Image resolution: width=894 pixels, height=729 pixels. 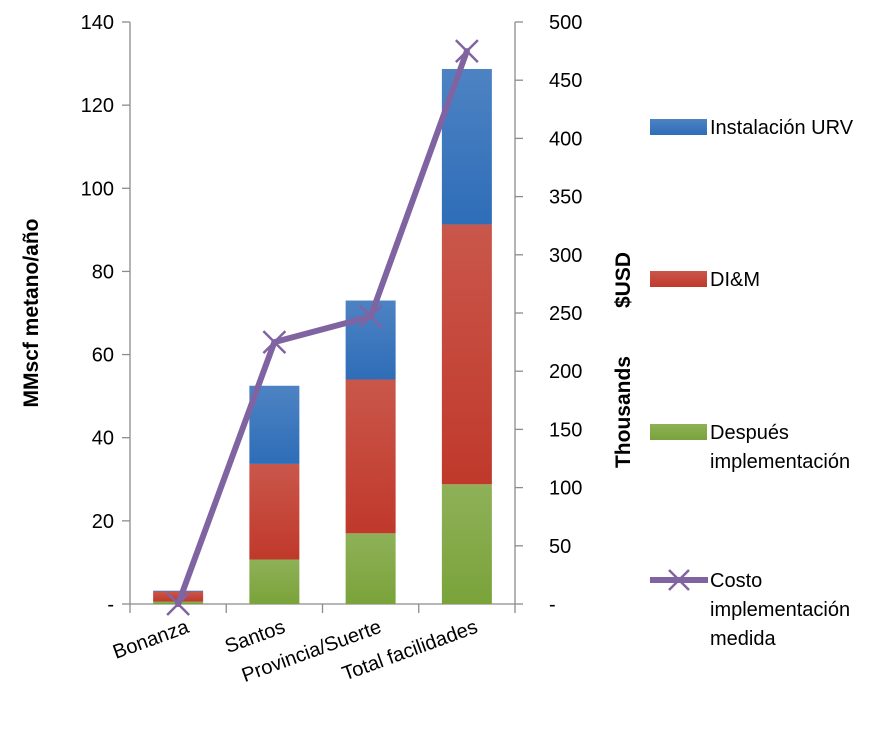 I want to click on y-right-tick-label: 250, so click(x=565, y=314).